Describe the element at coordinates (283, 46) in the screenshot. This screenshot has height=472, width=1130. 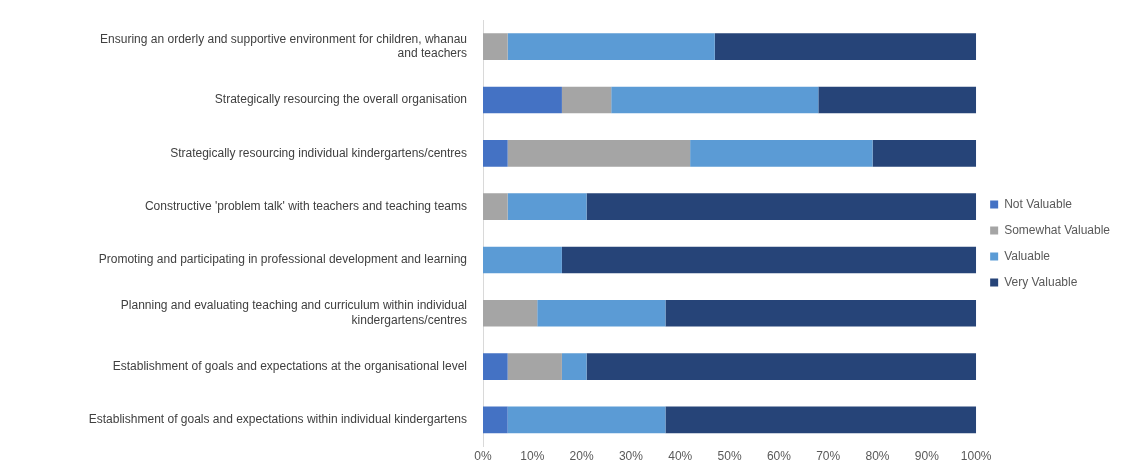
I see `y-tick-label: Ensuring an orderly and supportive environment for children, whanau and teachers` at that location.